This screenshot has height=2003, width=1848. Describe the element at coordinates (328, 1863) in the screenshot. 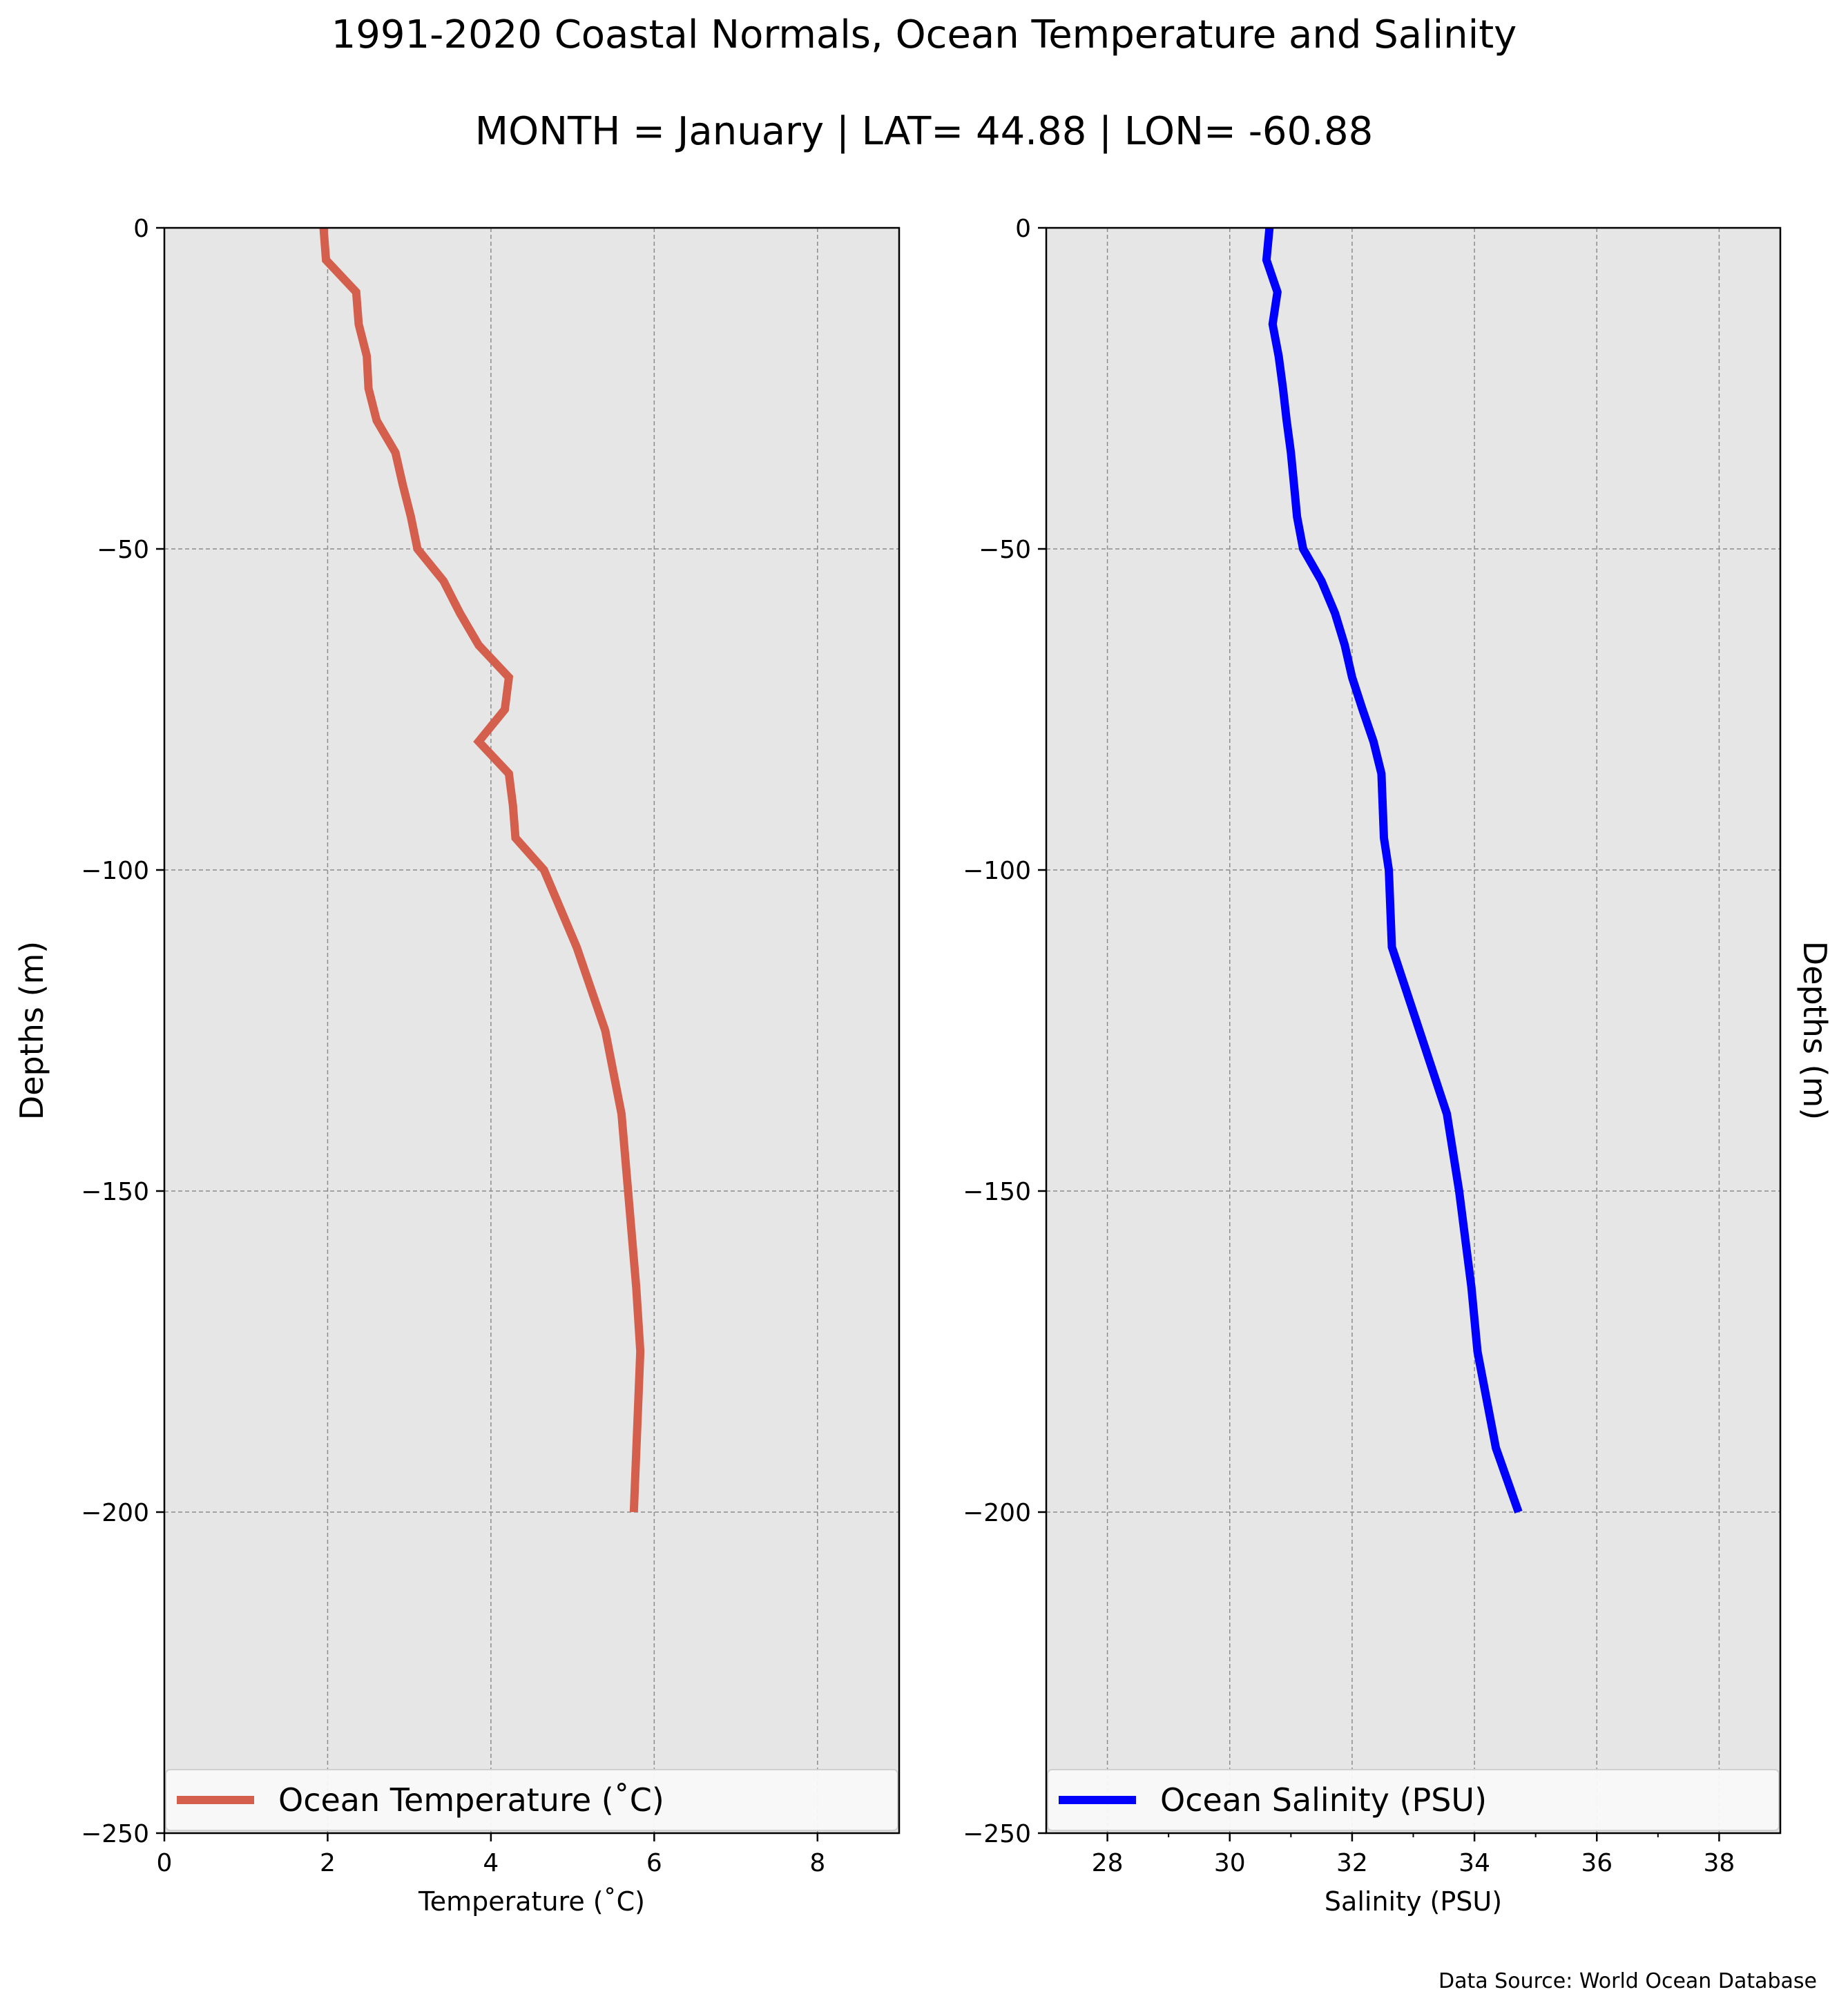

I see `x-tick-label: 2` at that location.